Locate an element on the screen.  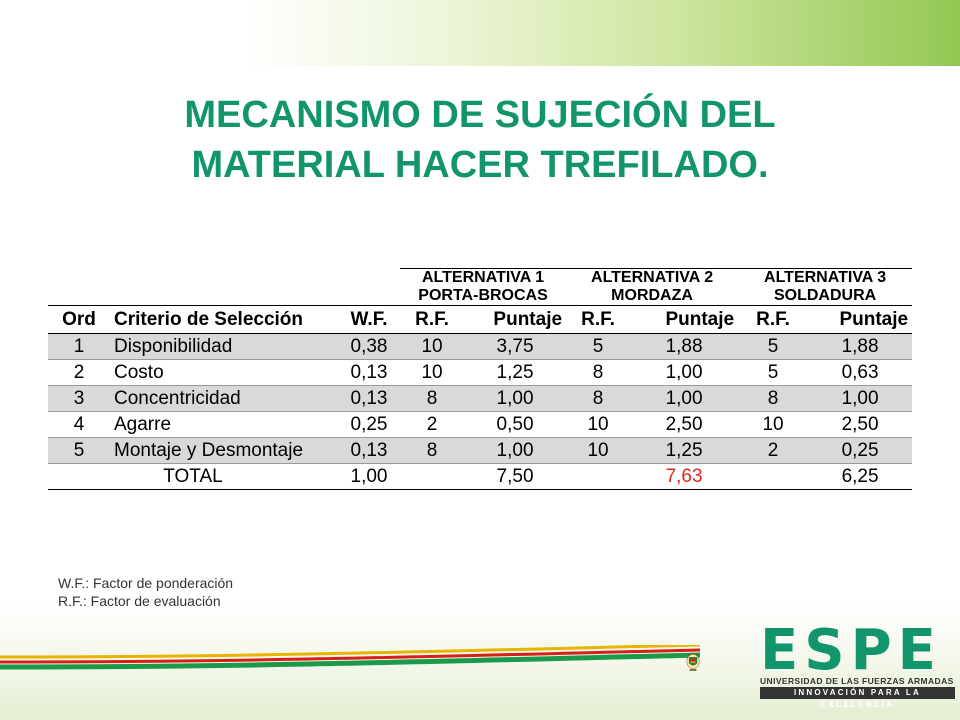
espe-crest-icon is located at coordinates (693, 662).